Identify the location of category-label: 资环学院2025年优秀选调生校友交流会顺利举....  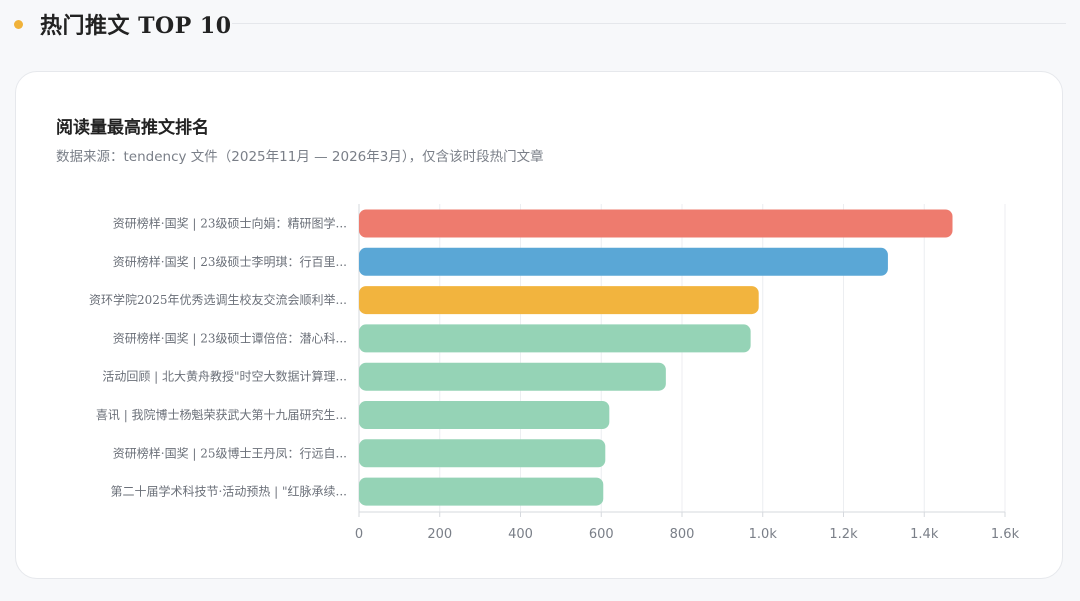
(218, 299).